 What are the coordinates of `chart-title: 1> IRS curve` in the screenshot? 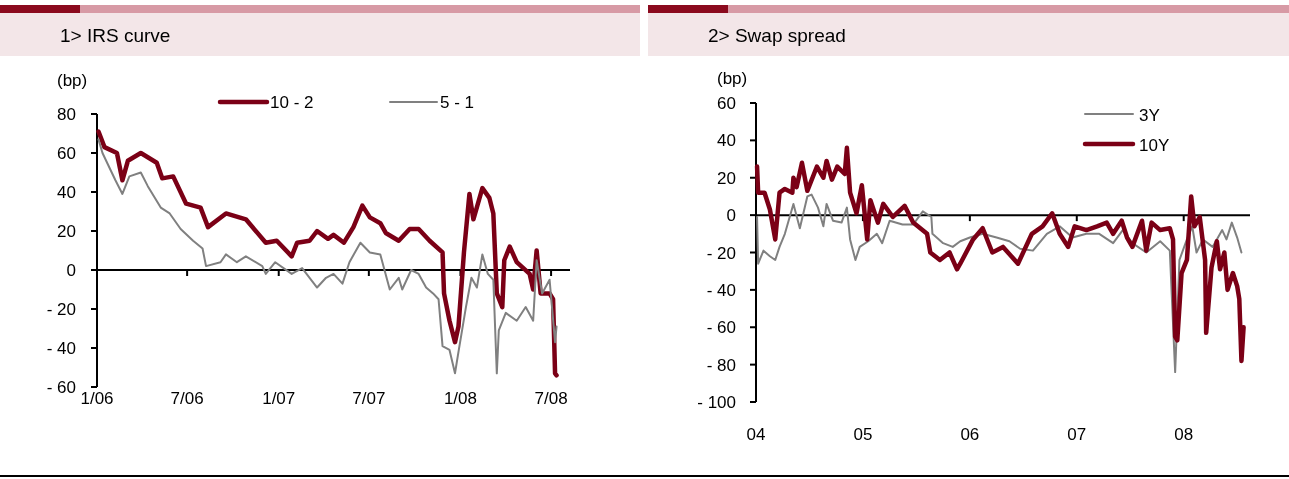 It's located at (115, 35).